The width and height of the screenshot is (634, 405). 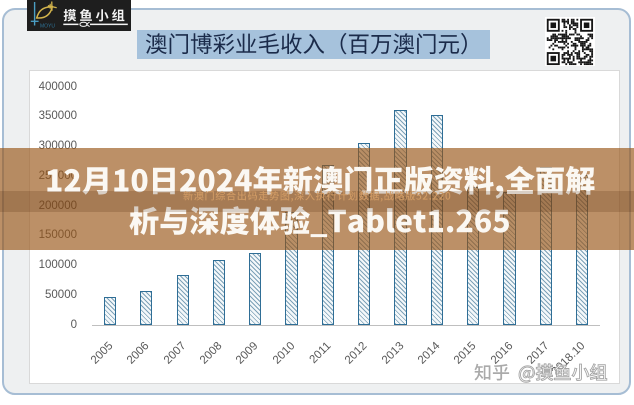 I want to click on svg-text: MOYU, so click(x=47, y=27).